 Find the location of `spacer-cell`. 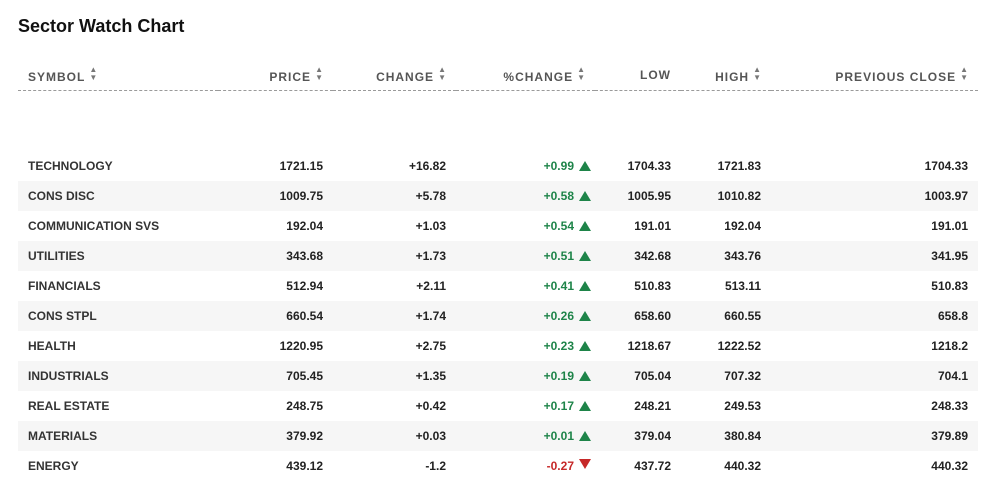

spacer-cell is located at coordinates (498, 136).